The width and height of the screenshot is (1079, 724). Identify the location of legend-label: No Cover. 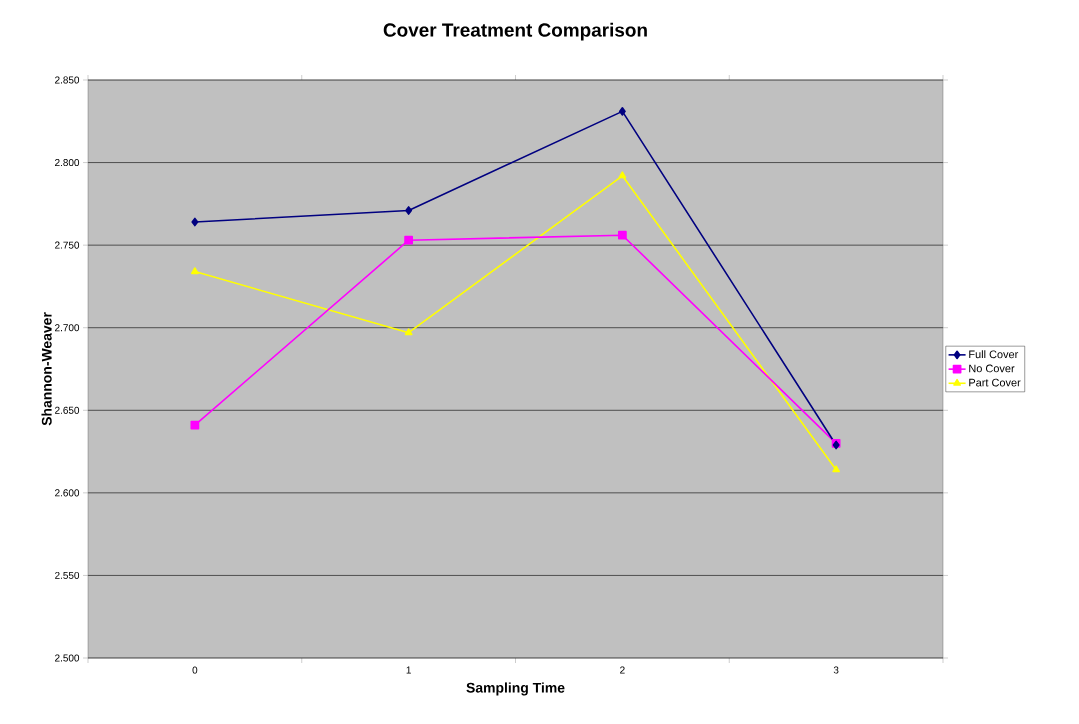
(992, 368).